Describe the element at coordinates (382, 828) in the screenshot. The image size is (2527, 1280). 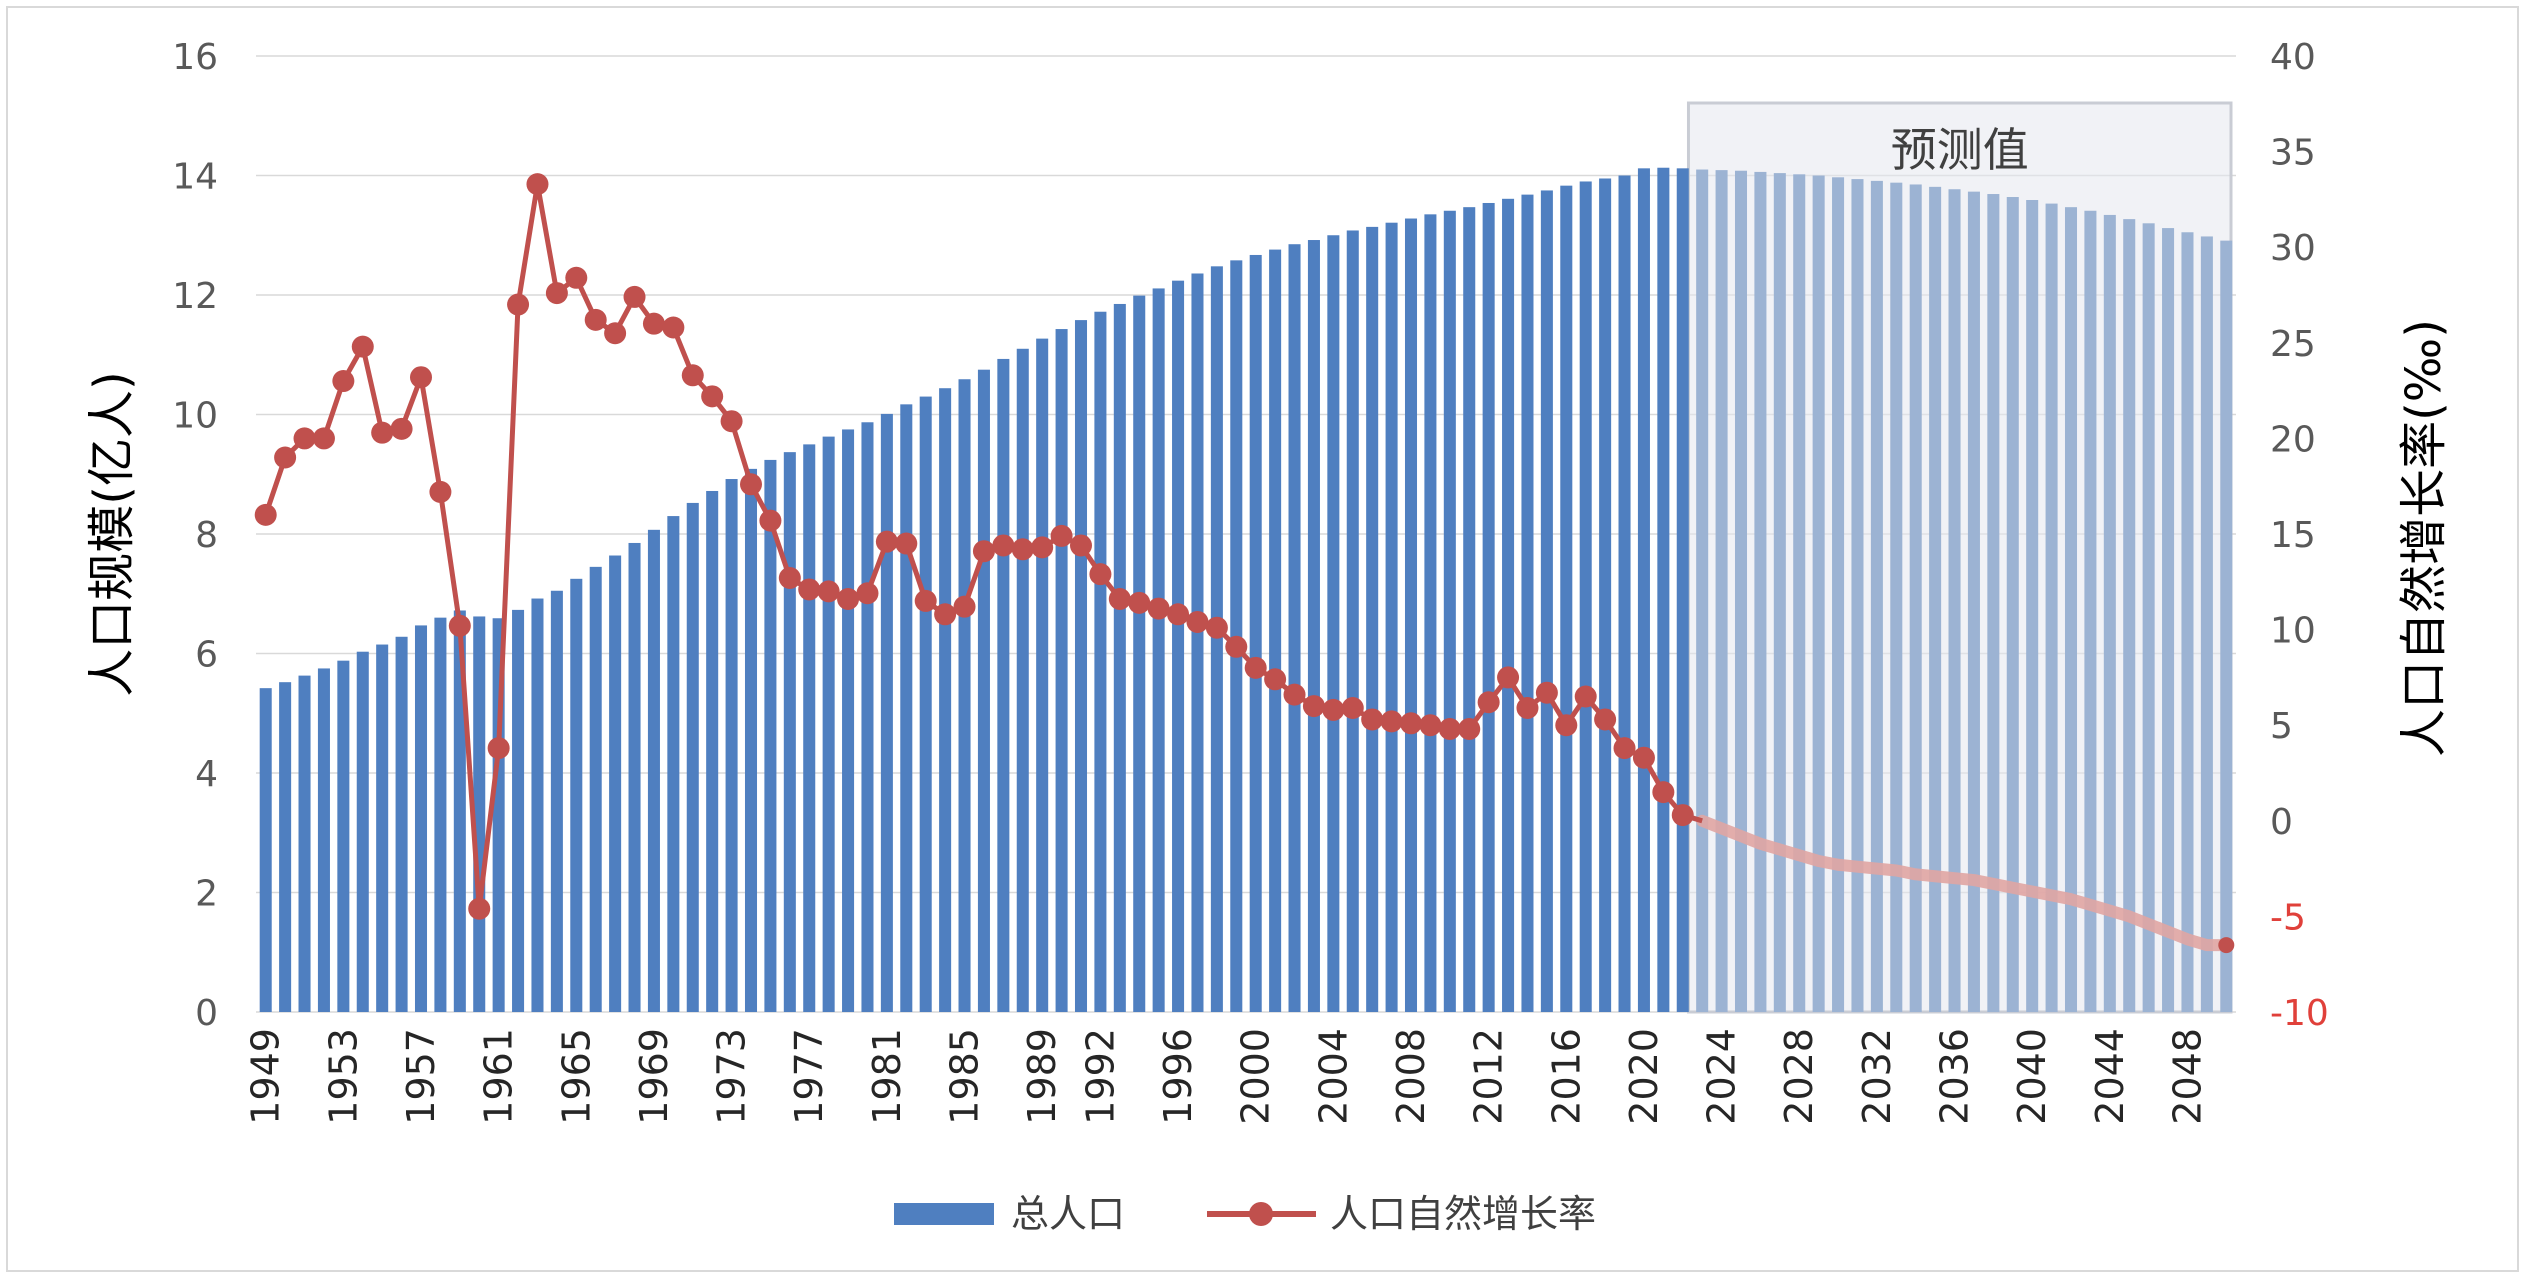
I see `bar-1955` at that location.